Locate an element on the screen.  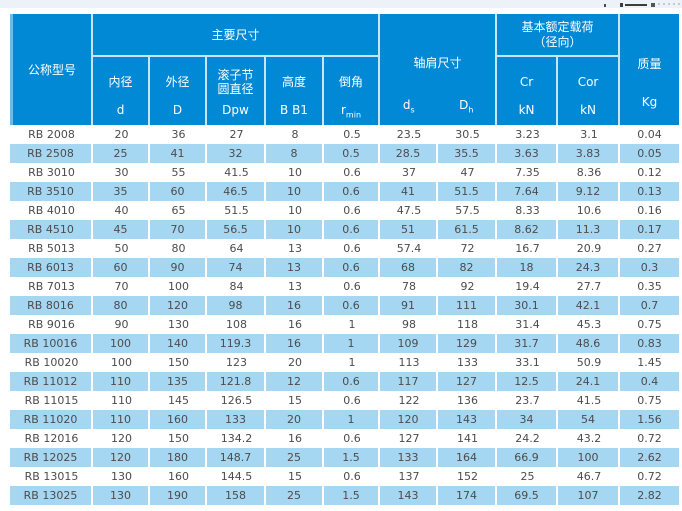
column-symbol-ds: ds is located at coordinates (409, 111).